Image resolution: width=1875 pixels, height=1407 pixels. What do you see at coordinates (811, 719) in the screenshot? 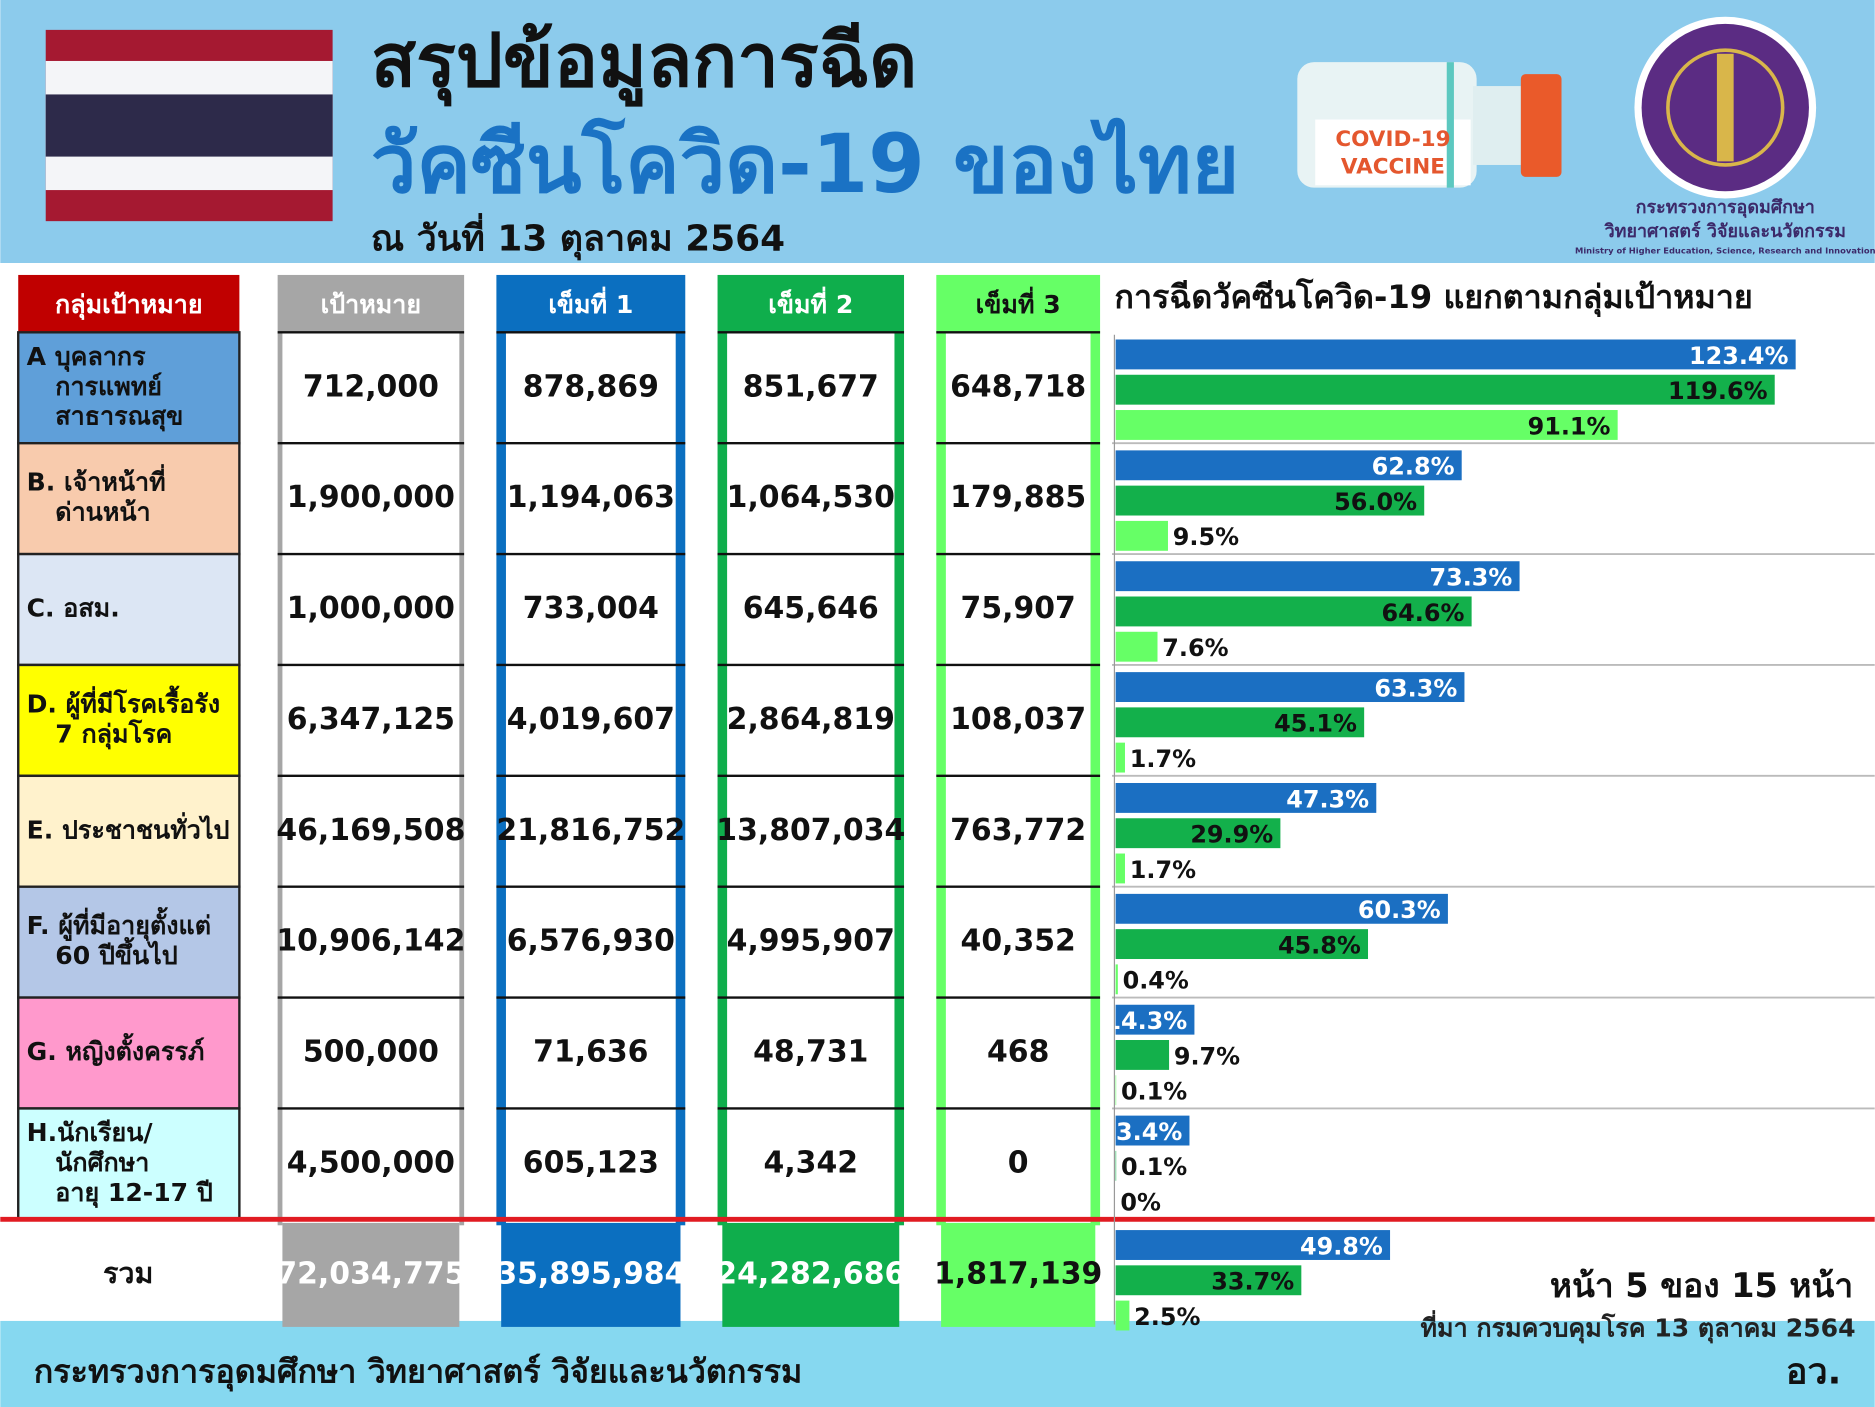
I see `cell-value: 2,864,819` at bounding box center [811, 719].